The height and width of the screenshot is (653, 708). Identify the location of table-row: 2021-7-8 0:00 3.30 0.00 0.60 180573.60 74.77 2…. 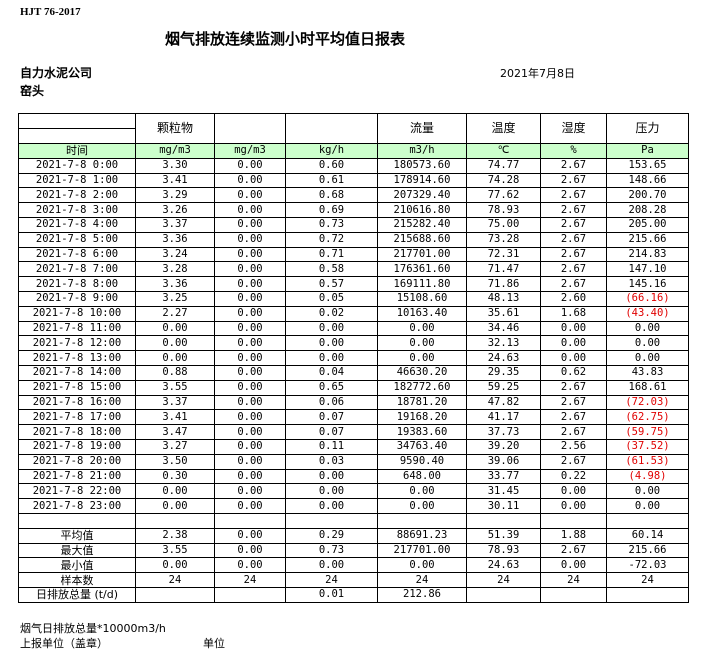
(353, 165).